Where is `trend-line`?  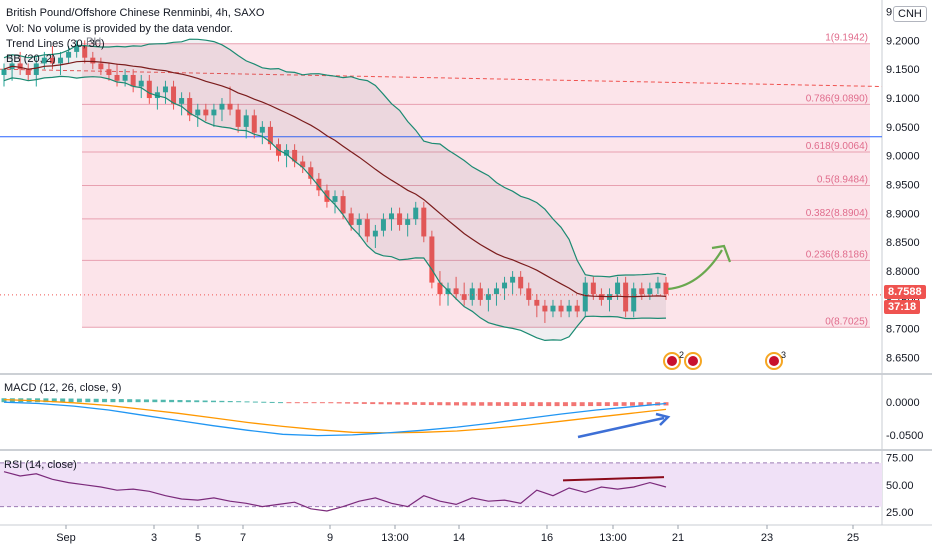 trend-line is located at coordinates (441, 78).